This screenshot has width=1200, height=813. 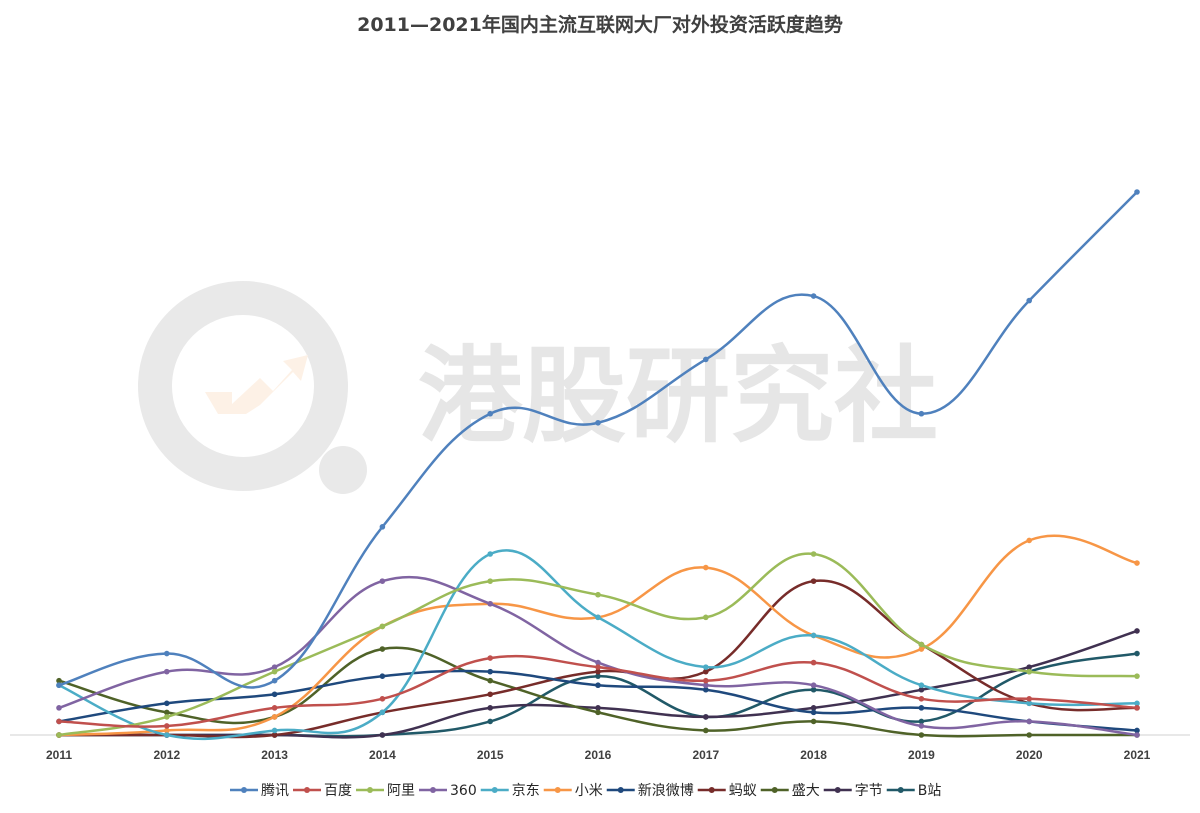 I want to click on watermark-logo-ring, so click(x=243, y=386).